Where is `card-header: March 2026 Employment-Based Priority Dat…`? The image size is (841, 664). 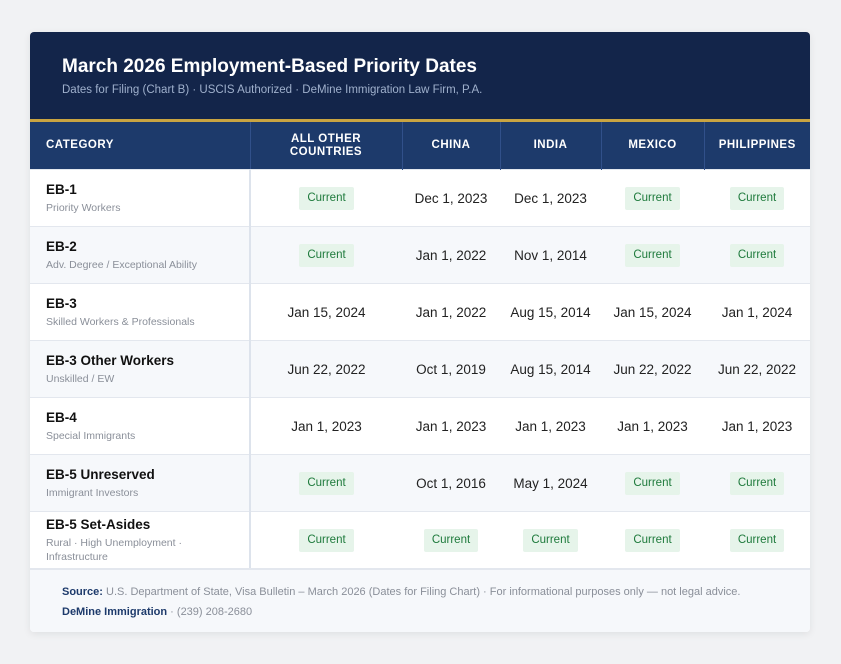
card-header: March 2026 Employment-Based Priority Dat… is located at coordinates (420, 77).